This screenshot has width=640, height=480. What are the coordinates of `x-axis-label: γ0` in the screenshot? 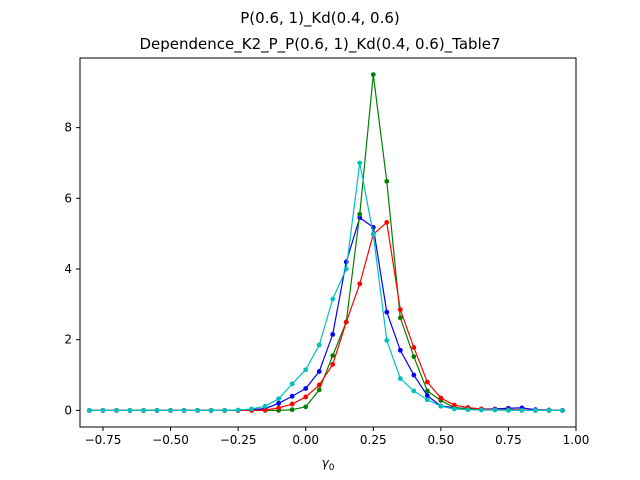 It's located at (328, 464).